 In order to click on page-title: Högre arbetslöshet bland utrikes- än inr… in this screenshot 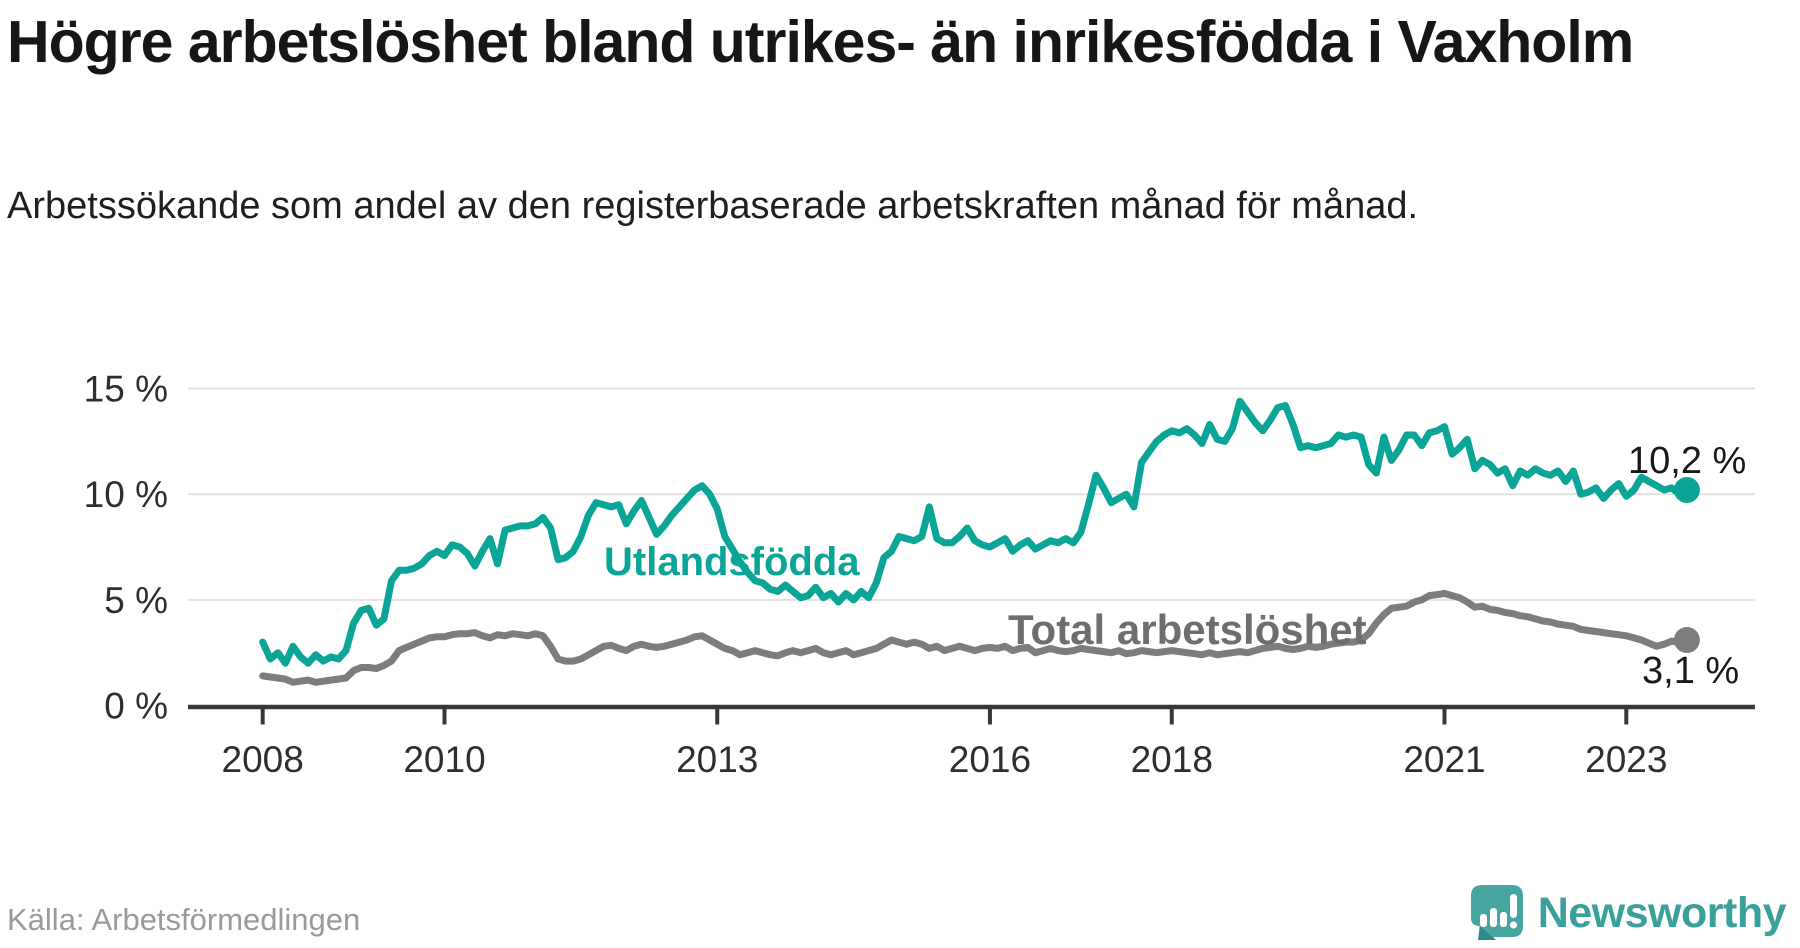, I will do `click(820, 42)`.